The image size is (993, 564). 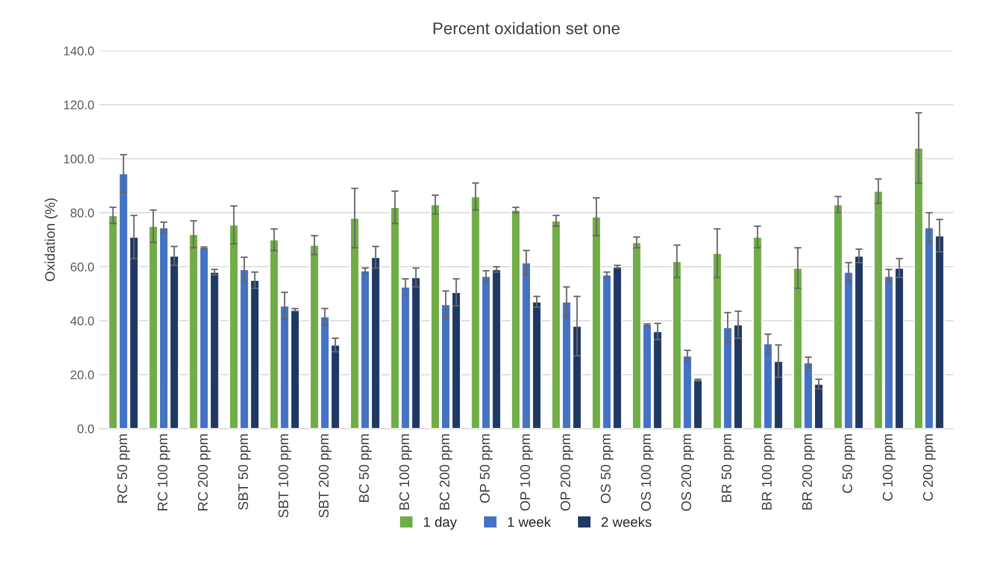 What do you see at coordinates (79, 51) in the screenshot?
I see `y-tick-label: 140.0` at bounding box center [79, 51].